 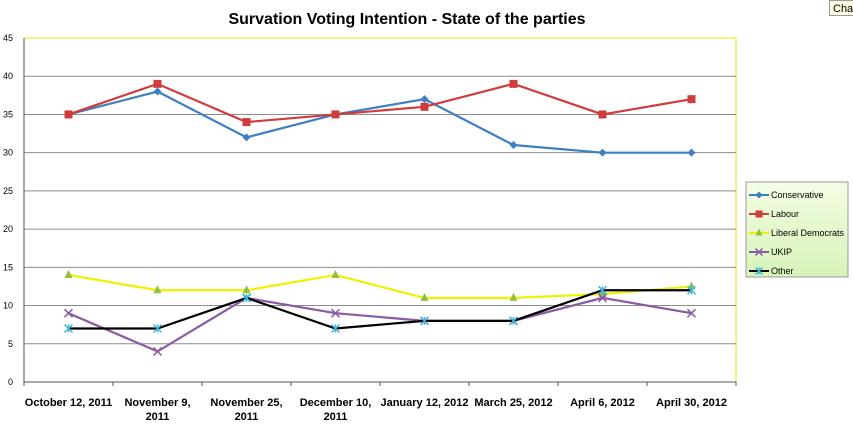 What do you see at coordinates (808, 233) in the screenshot?
I see `legend-label: Liberal Democrats` at bounding box center [808, 233].